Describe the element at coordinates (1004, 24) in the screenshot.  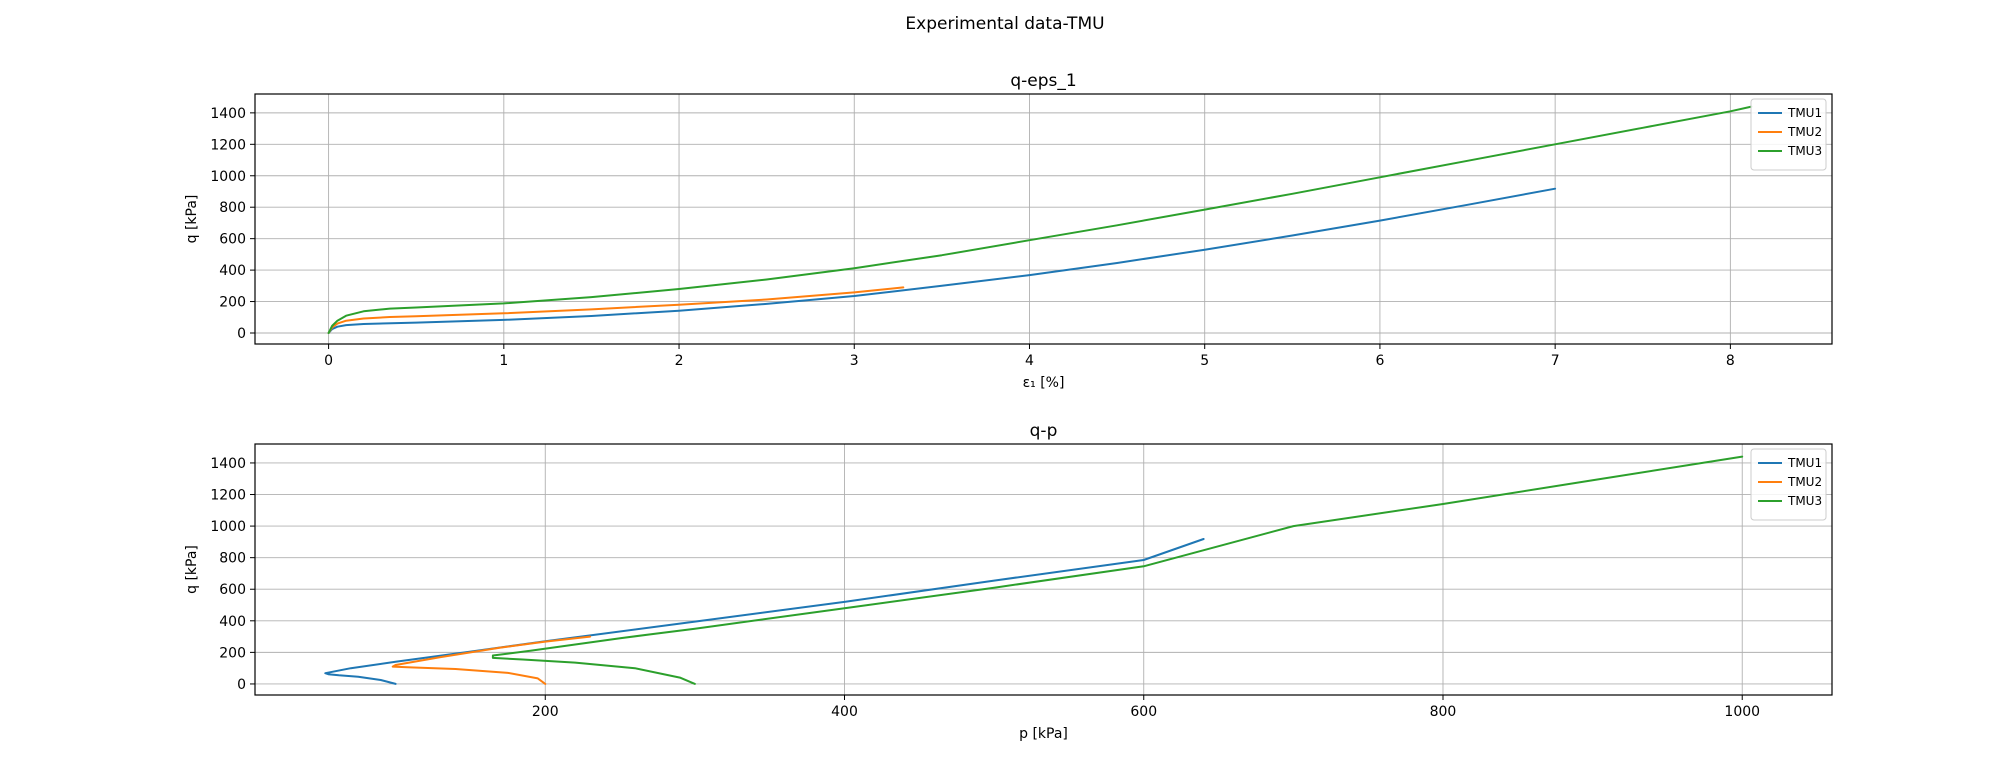
I see `figure-suptitle: Experimental data-TMU` at that location.